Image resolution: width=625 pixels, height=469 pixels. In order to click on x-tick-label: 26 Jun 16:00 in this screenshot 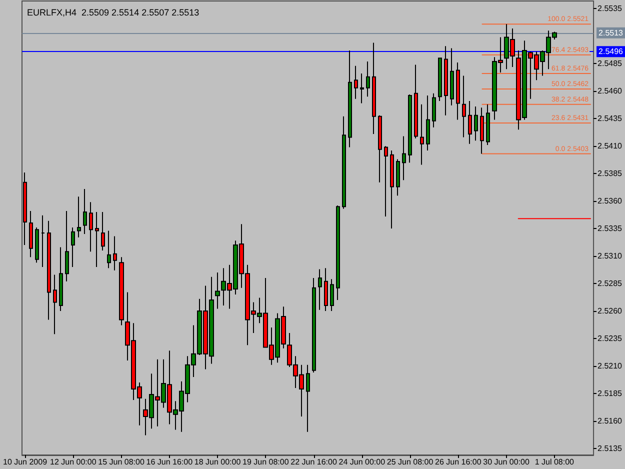, I will do `click(458, 462)`.